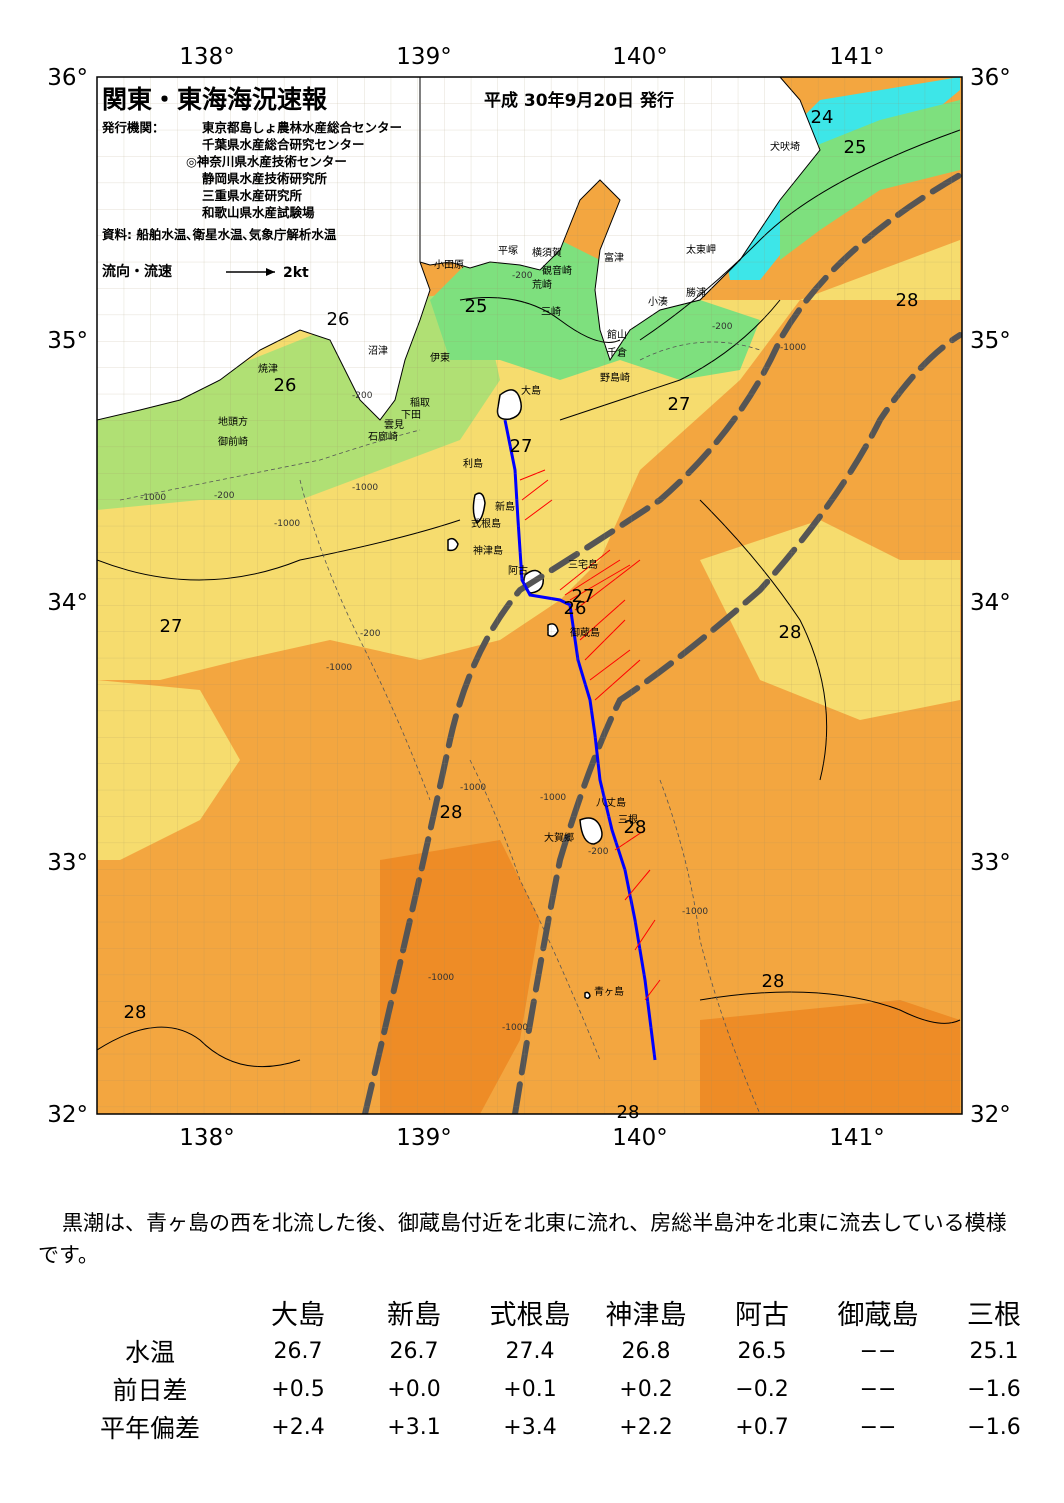 The width and height of the screenshot is (1064, 1503). What do you see at coordinates (990, 603) in the screenshot?
I see `lat-tick: 34°` at bounding box center [990, 603].